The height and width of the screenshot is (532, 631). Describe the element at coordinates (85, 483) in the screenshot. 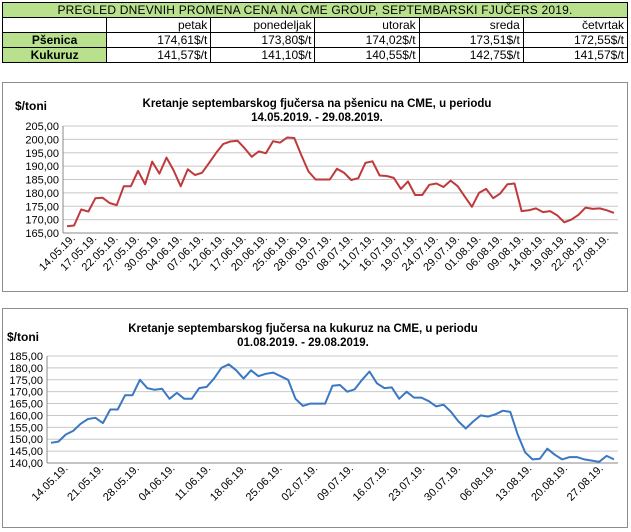

I see `x-tick-label: 21.05.19.` at that location.